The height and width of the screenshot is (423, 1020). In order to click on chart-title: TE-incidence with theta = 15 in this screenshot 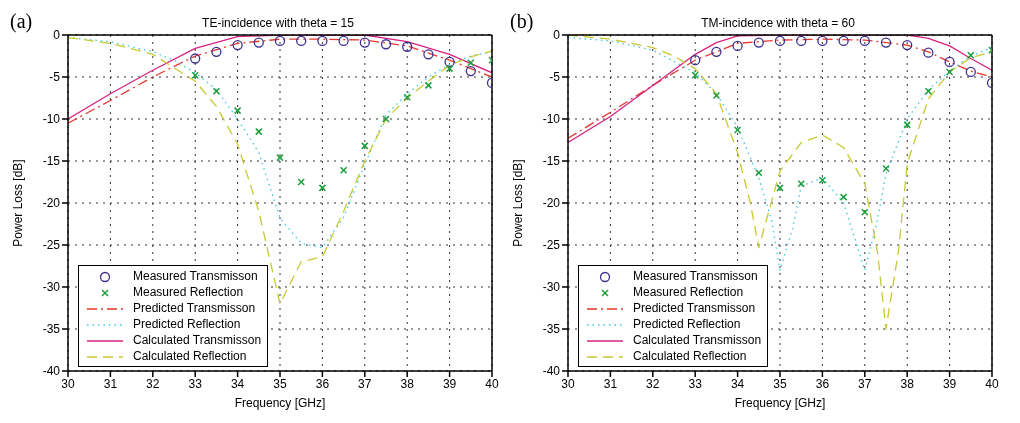, I will do `click(278, 23)`.